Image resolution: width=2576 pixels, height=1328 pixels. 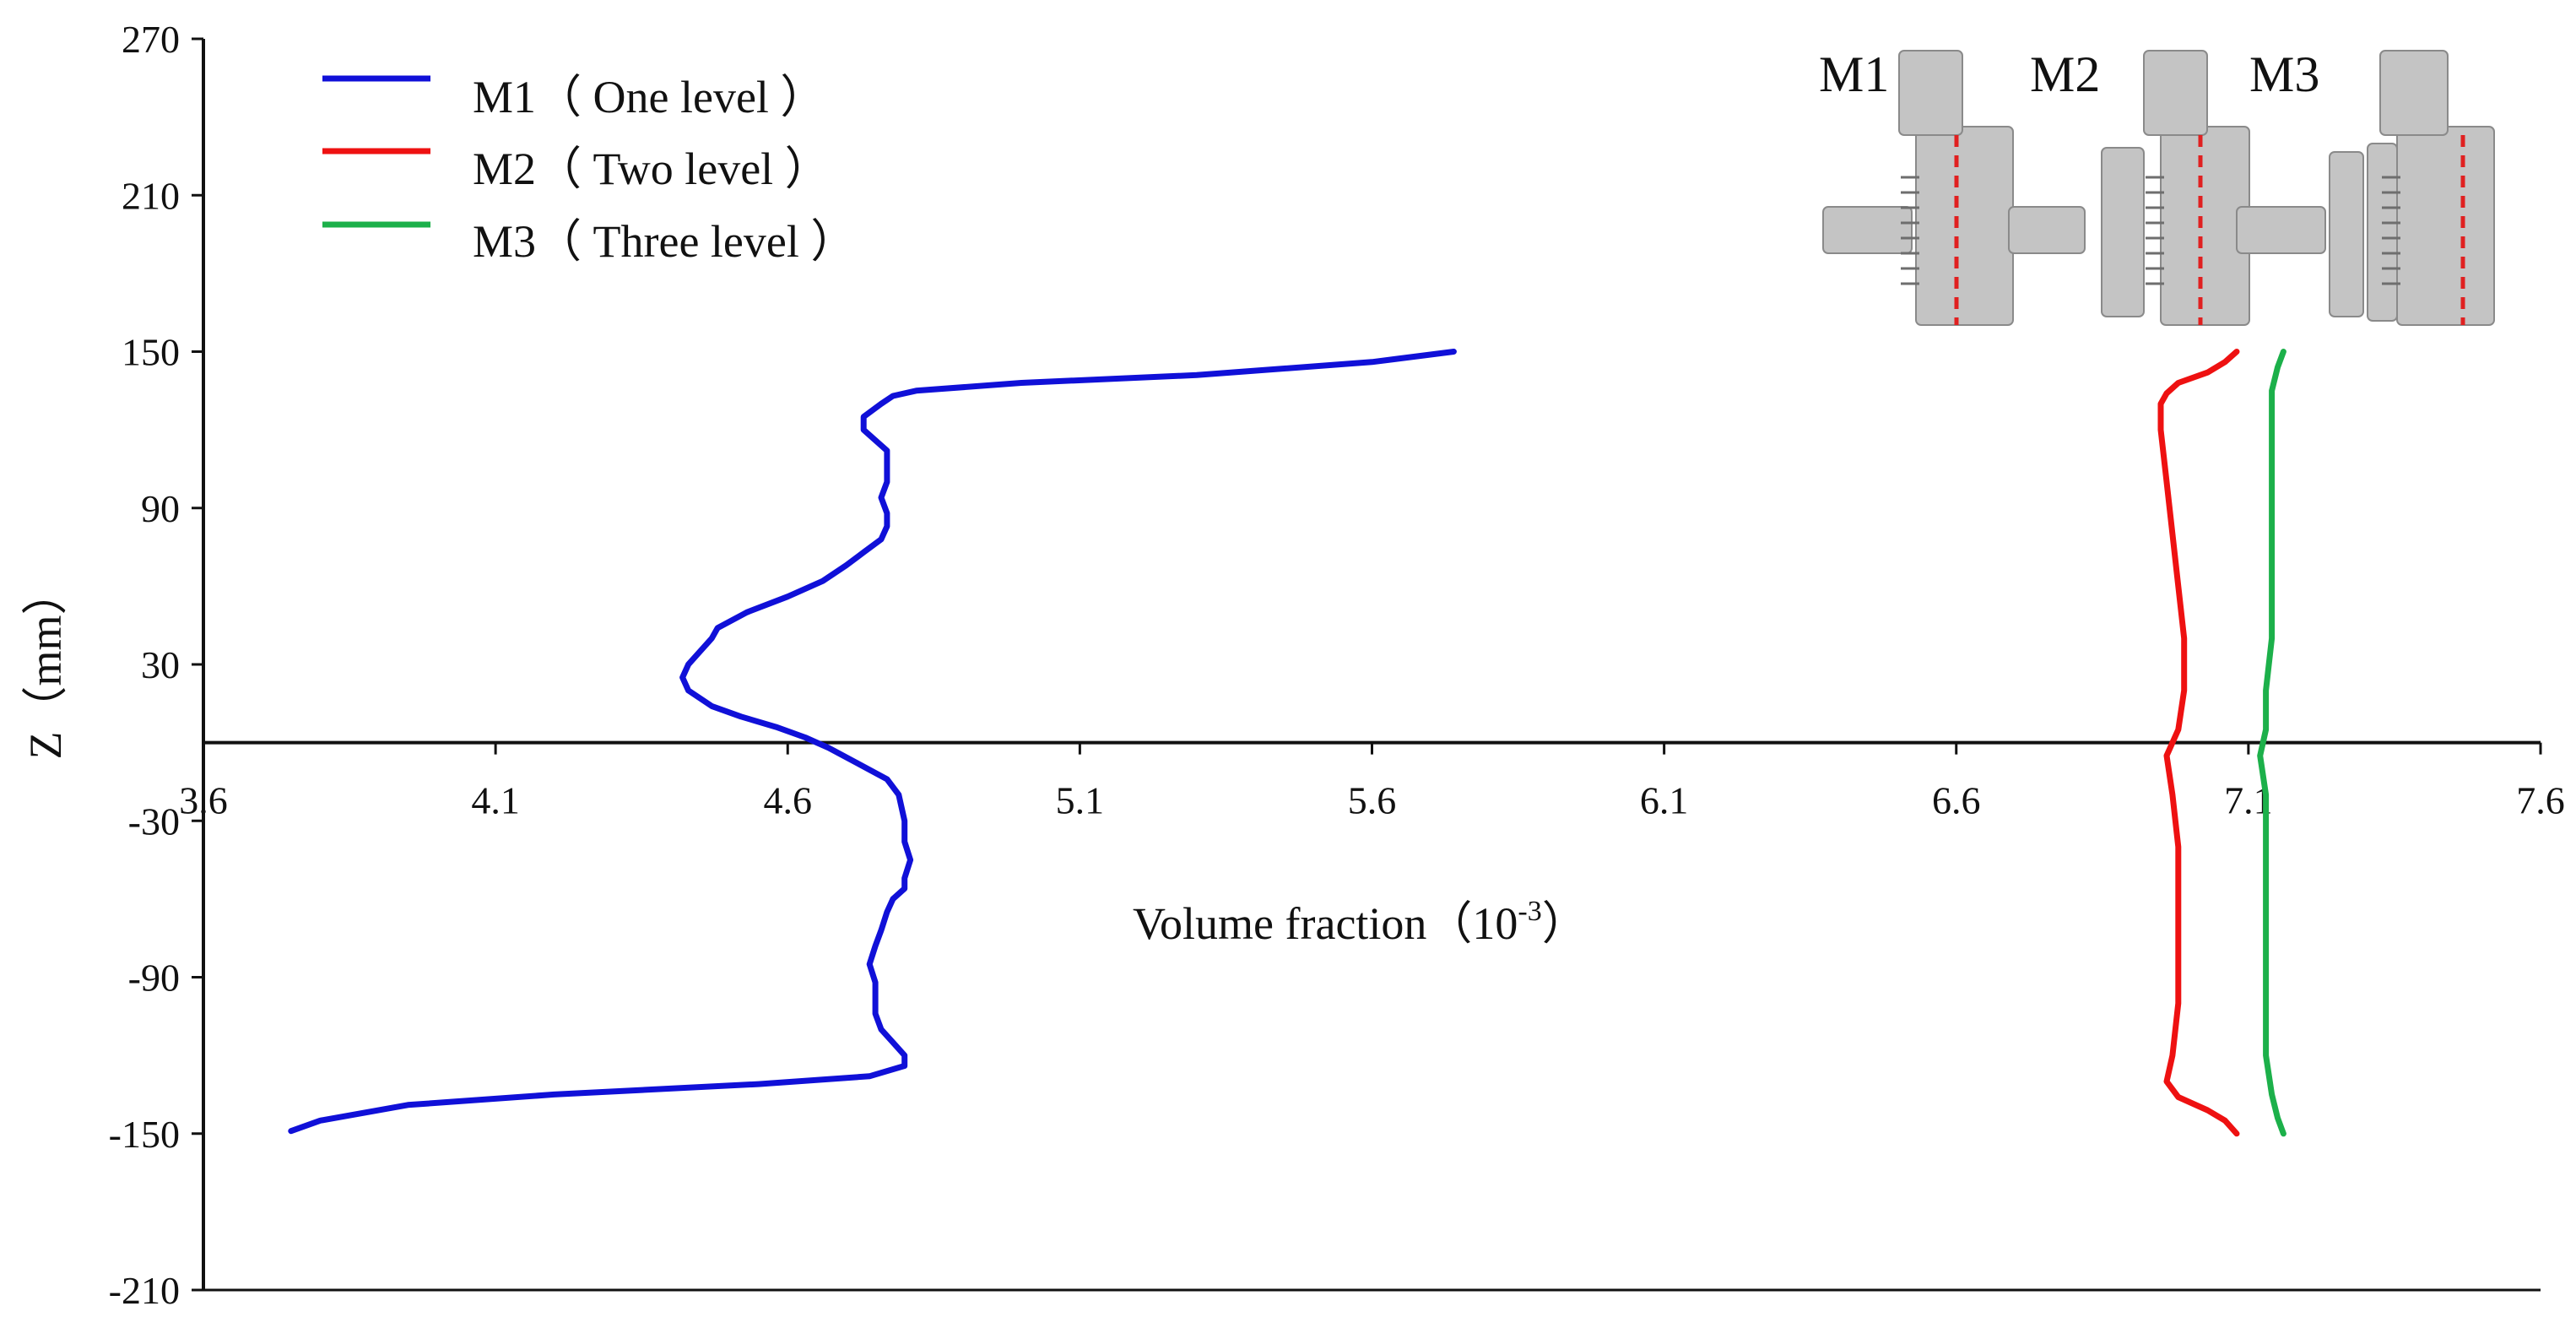 What do you see at coordinates (151, 39) in the screenshot?
I see `y-tick-label: 270` at bounding box center [151, 39].